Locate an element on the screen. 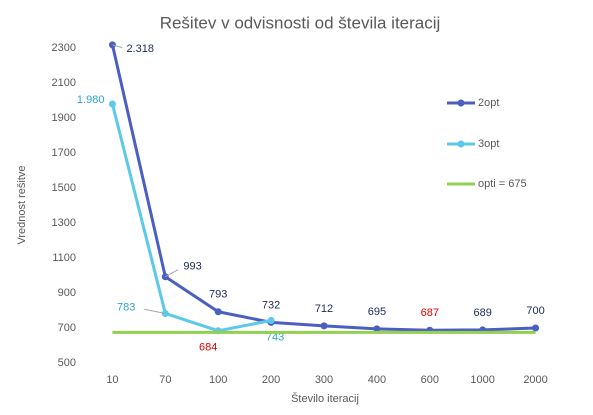 Image resolution: width=593 pixels, height=415 pixels. y-tick-label: 1900 is located at coordinates (64, 118).